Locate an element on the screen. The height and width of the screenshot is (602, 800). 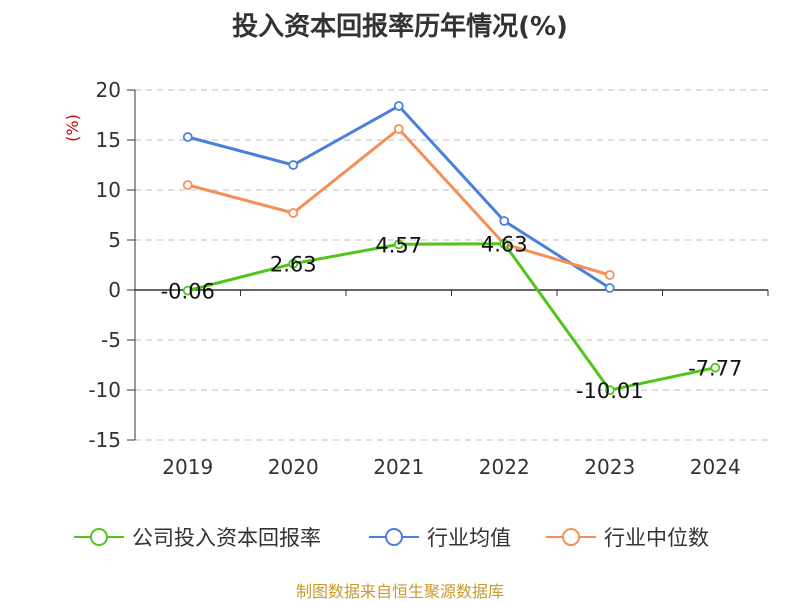
legend-marker-industry-mean is located at coordinates (394, 537).